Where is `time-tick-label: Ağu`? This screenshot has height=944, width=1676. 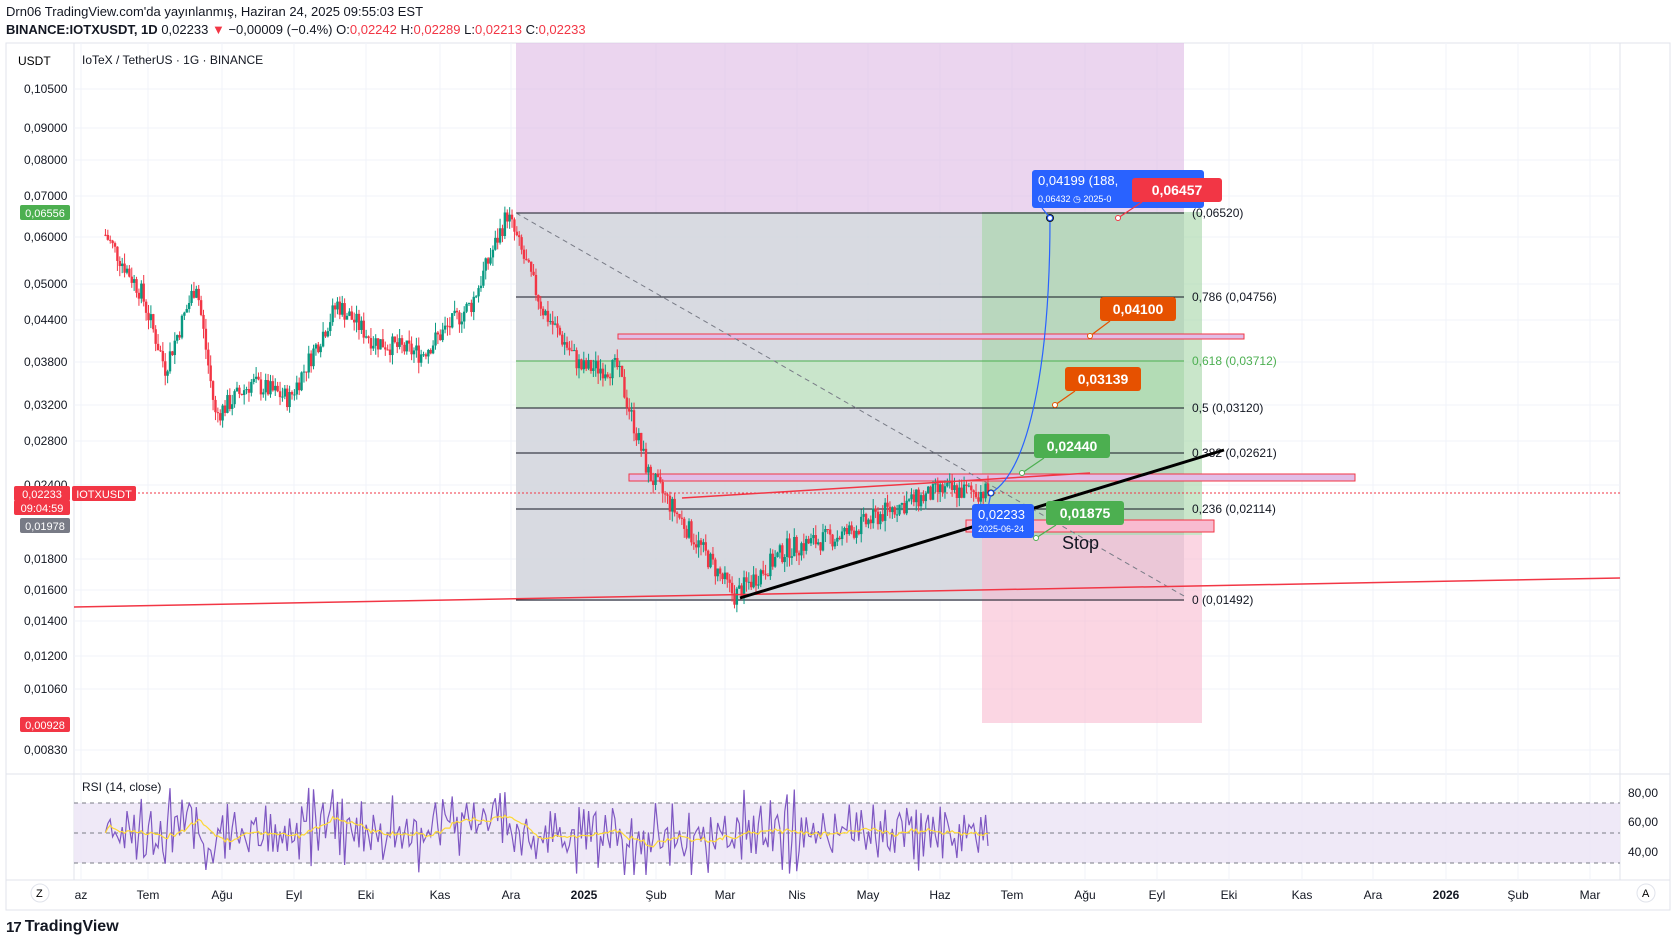 time-tick-label: Ağu is located at coordinates (1084, 895).